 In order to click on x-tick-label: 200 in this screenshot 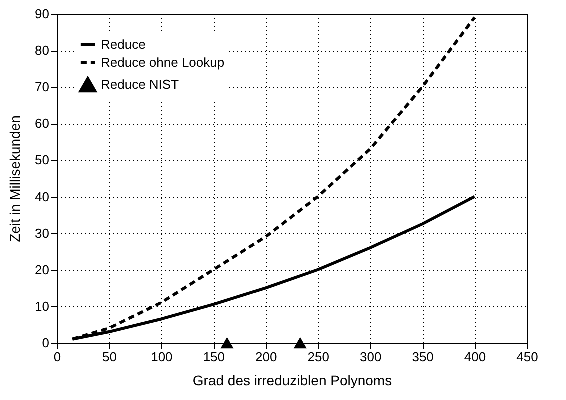, I will do `click(267, 357)`.